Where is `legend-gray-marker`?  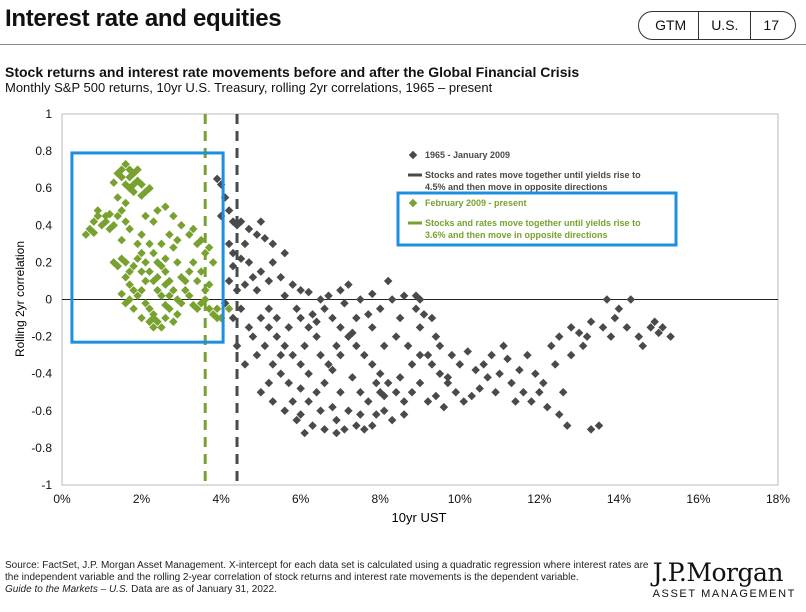
legend-gray-marker is located at coordinates (413, 155).